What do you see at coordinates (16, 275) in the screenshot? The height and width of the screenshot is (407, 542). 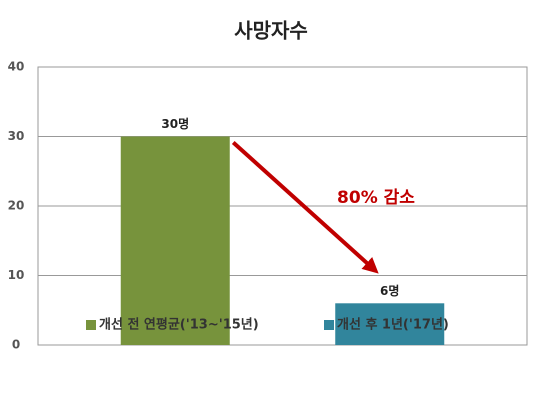 I see `y-tick-label: 10` at bounding box center [16, 275].